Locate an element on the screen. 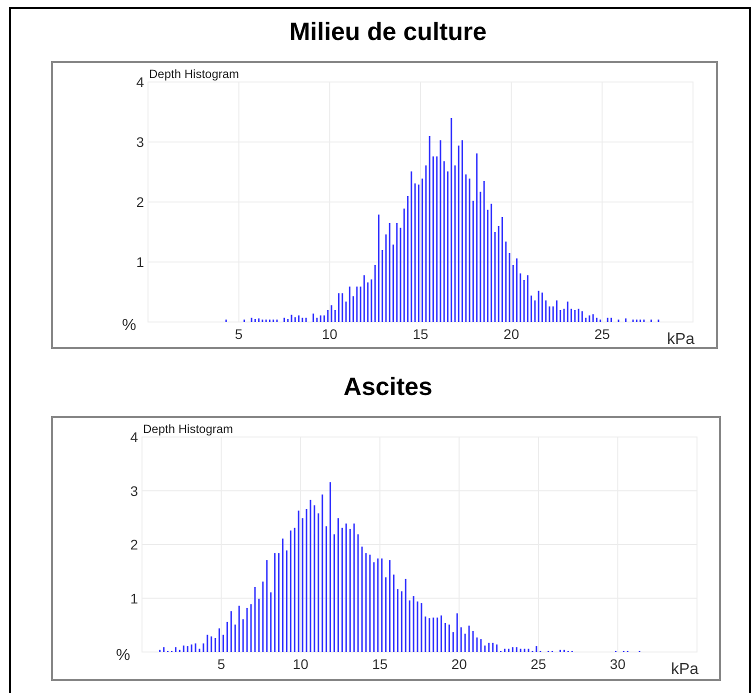 The height and width of the screenshot is (693, 753). chart-title: Ascites is located at coordinates (388, 387).